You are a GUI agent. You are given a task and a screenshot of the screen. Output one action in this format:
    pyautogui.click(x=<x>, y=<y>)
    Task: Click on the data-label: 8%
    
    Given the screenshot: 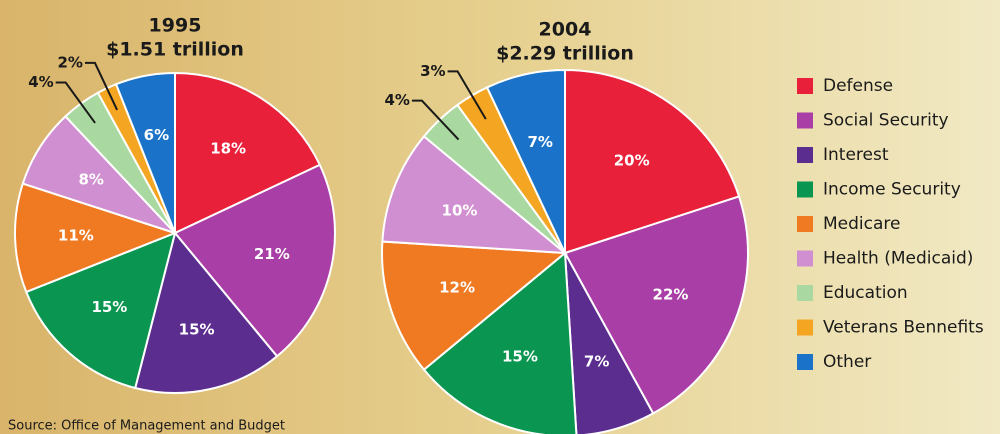 What is the action you would take?
    pyautogui.click(x=91, y=179)
    